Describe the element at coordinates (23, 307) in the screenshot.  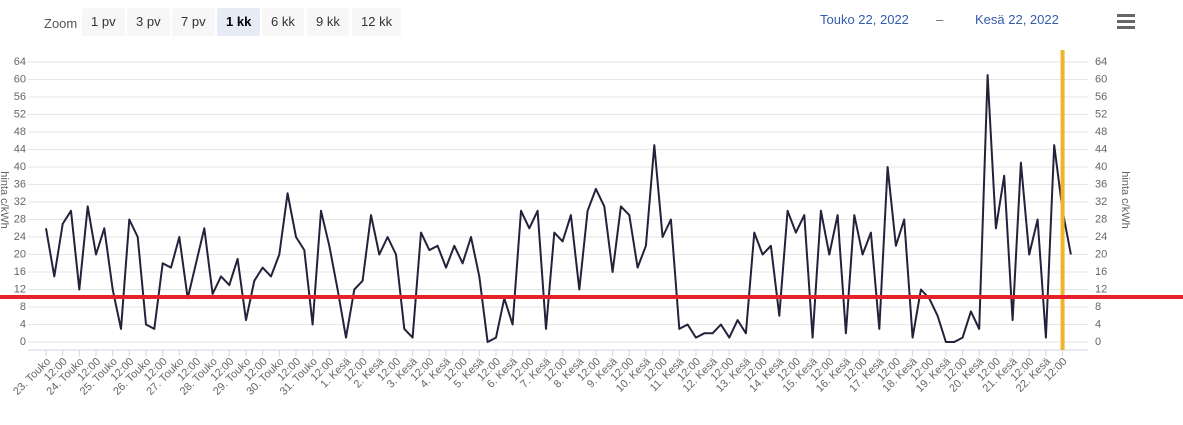
I see `y-tick-label: 8` at that location.